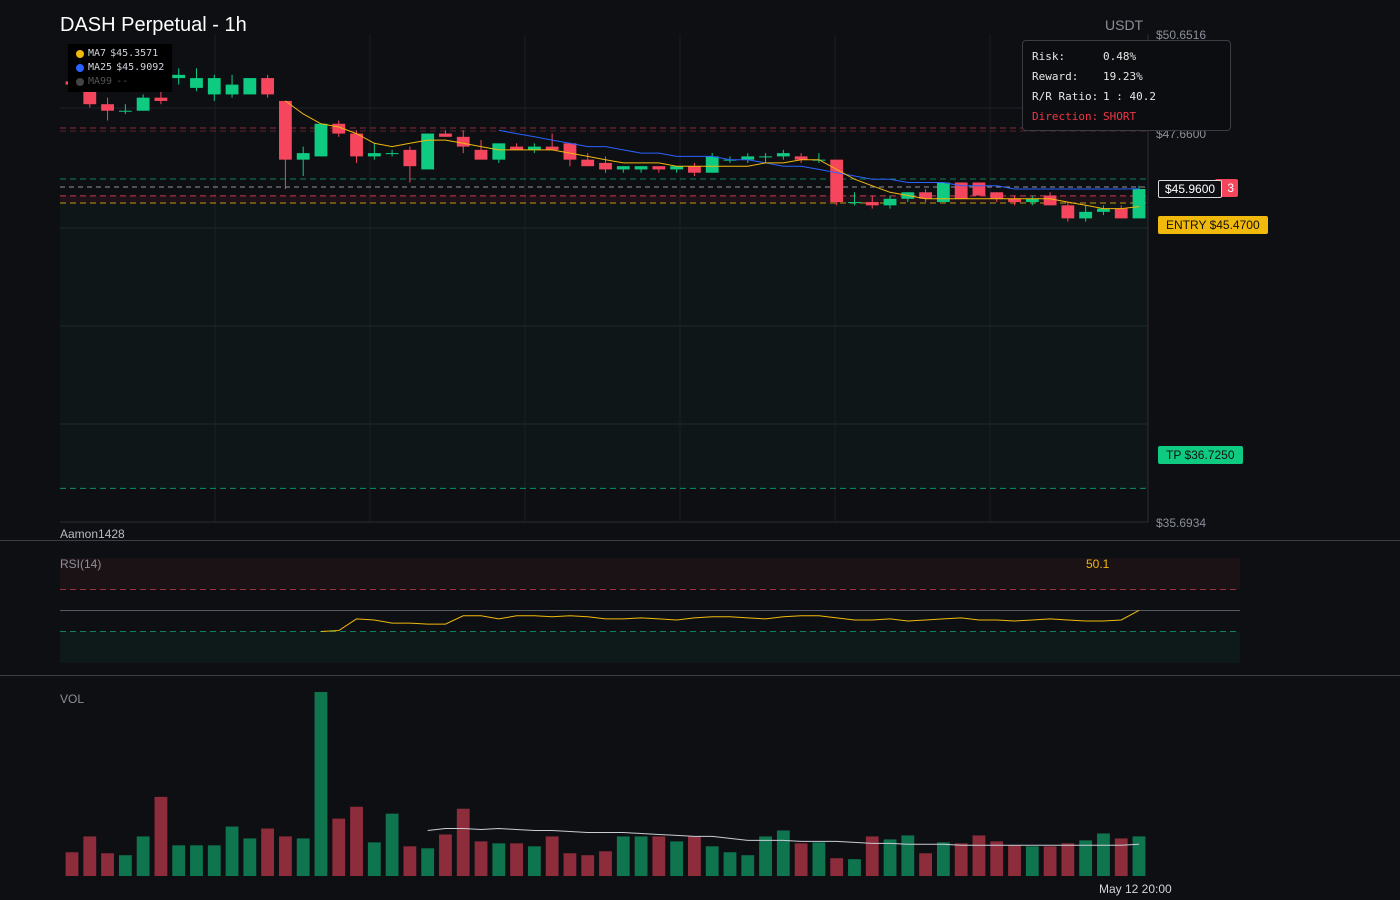  What do you see at coordinates (100, 67) in the screenshot?
I see `ma25-label: MA25` at bounding box center [100, 67].